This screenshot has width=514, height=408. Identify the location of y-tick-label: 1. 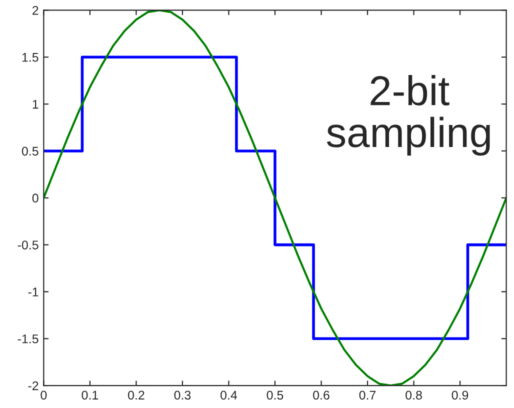
(35, 104).